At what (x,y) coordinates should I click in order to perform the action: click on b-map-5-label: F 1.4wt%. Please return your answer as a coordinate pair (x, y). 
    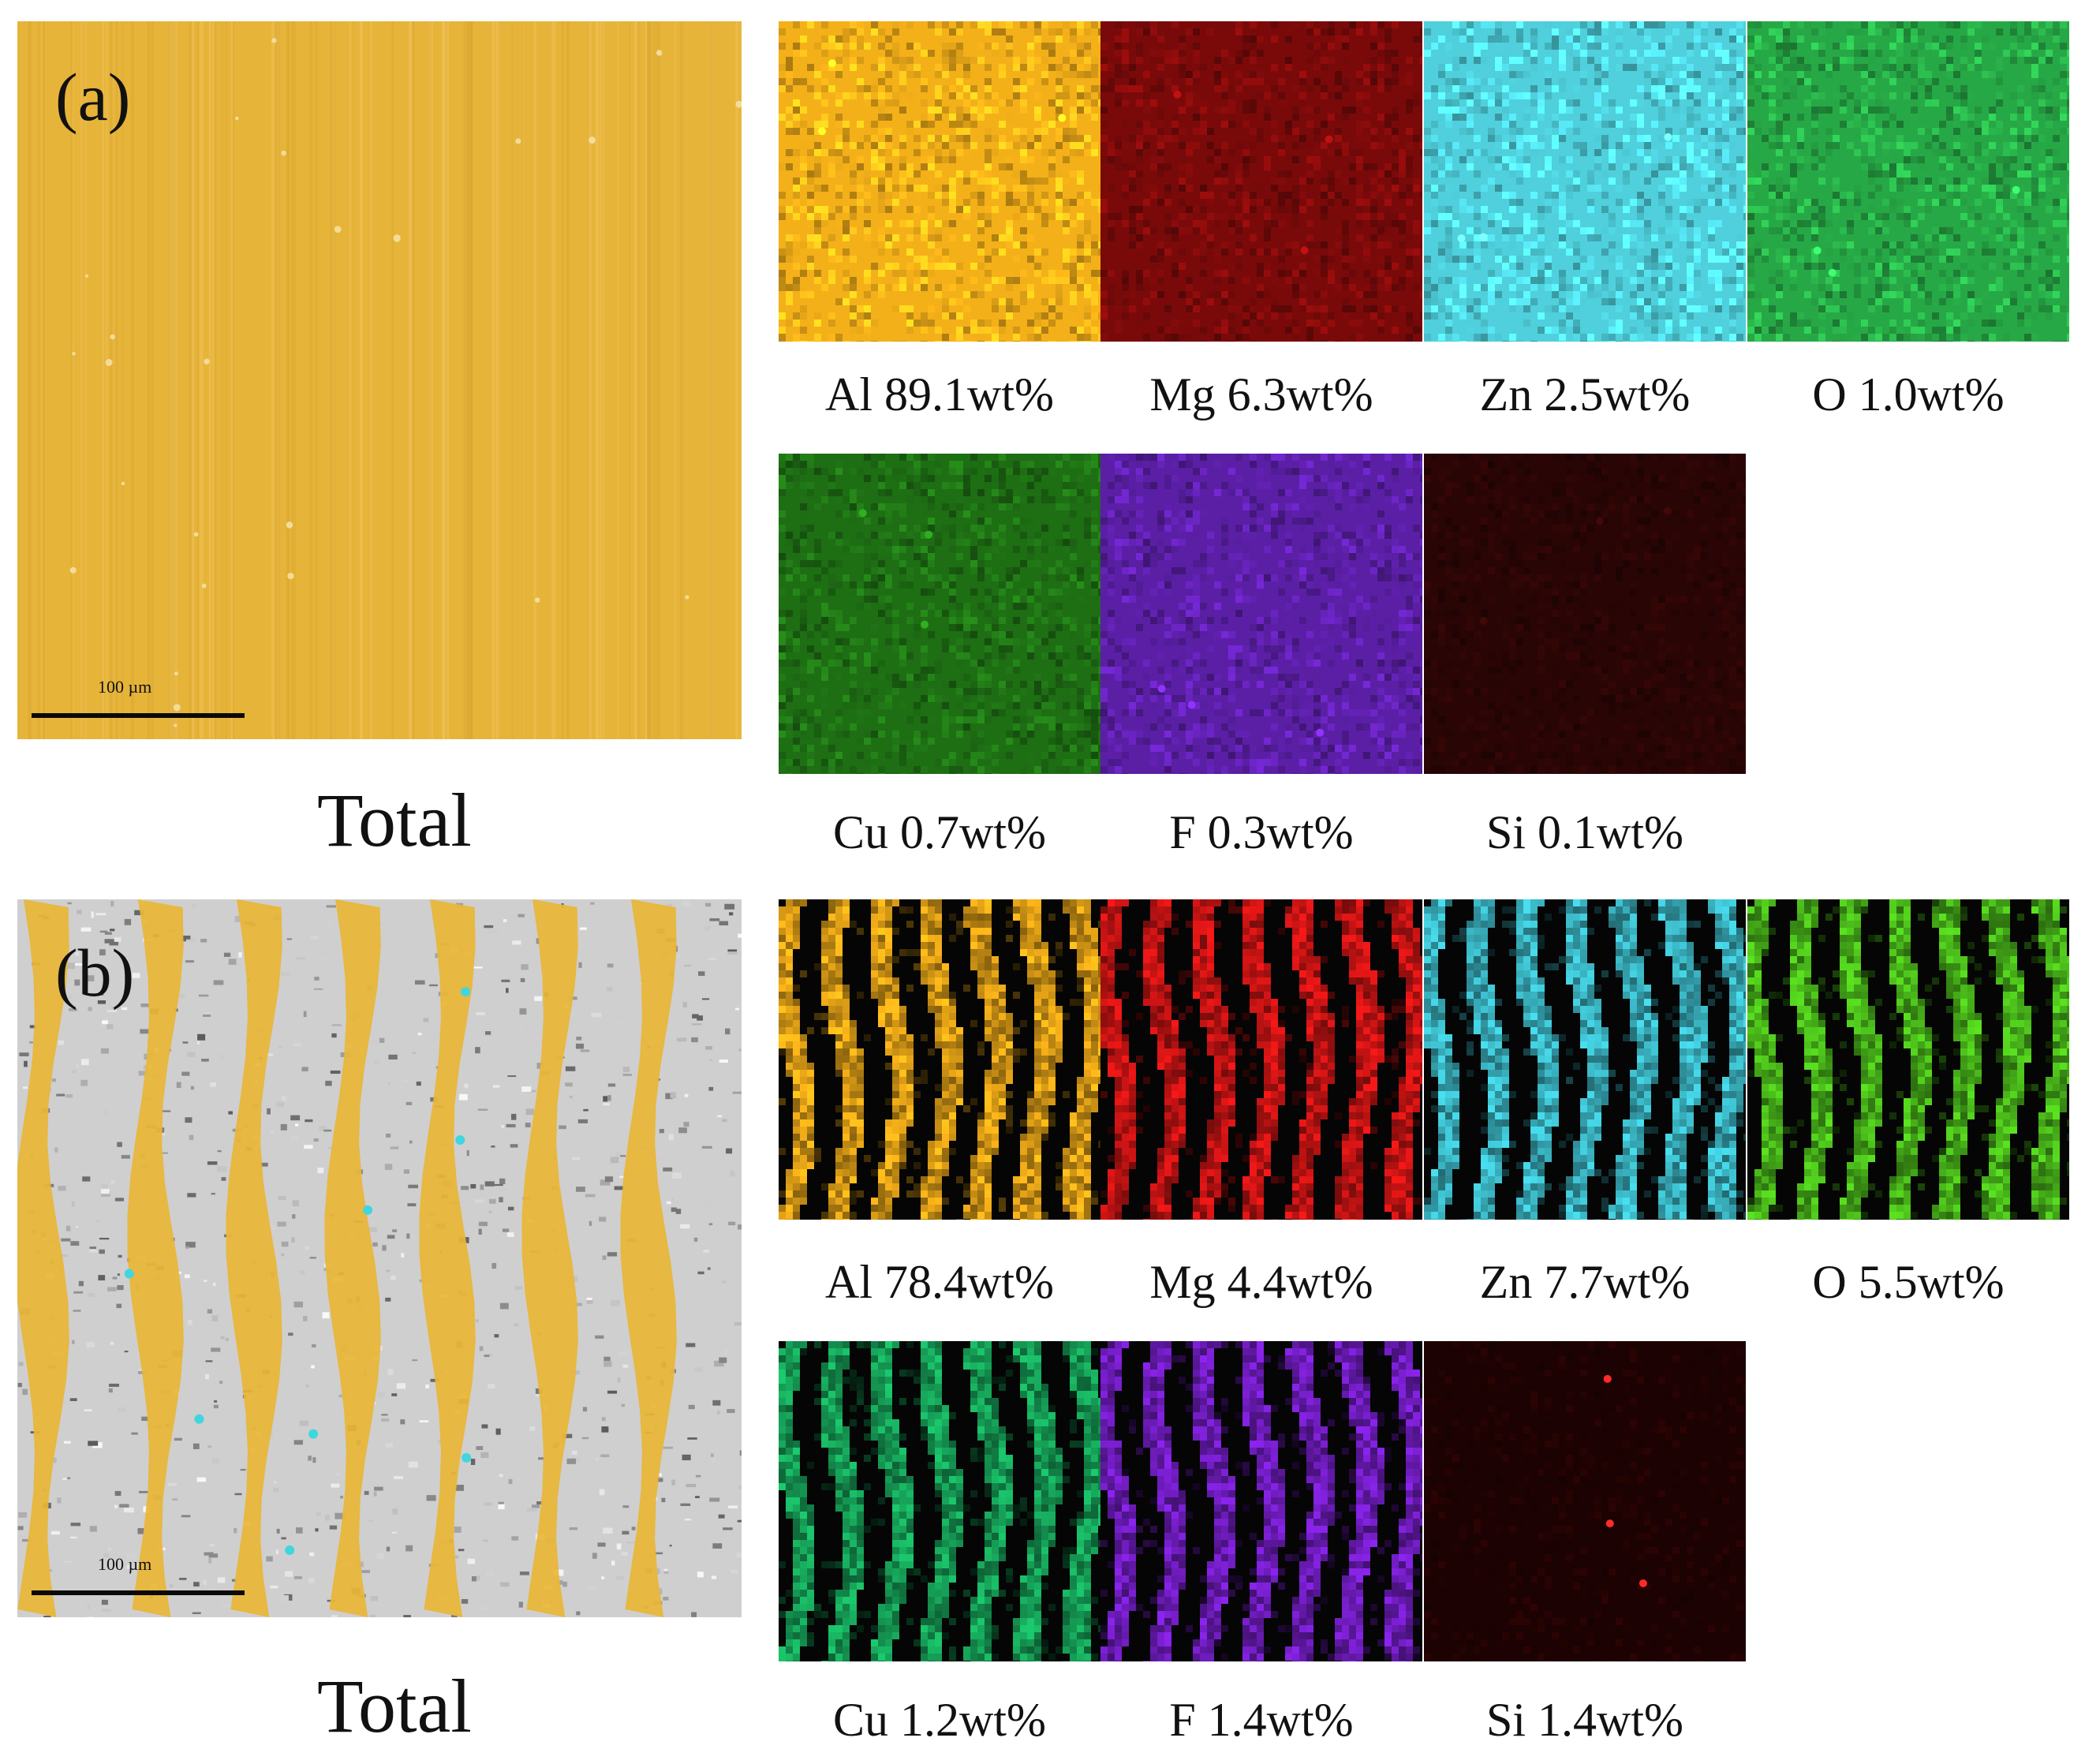
    Looking at the image, I should click on (1261, 1720).